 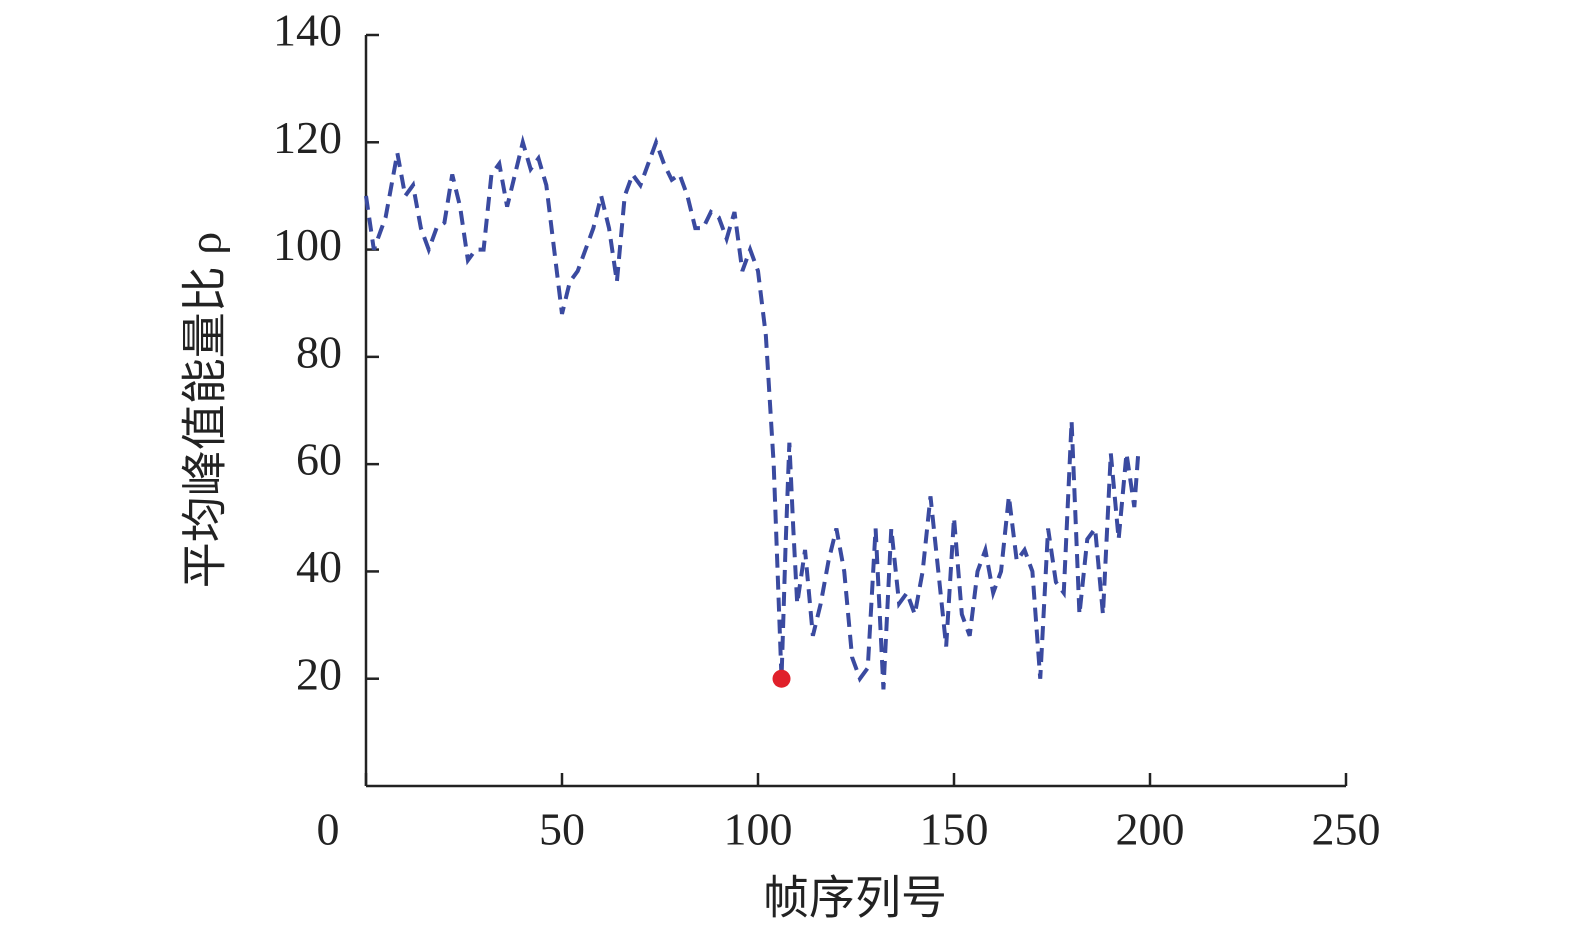 What do you see at coordinates (781, 678) in the screenshot?
I see `highlight-point` at bounding box center [781, 678].